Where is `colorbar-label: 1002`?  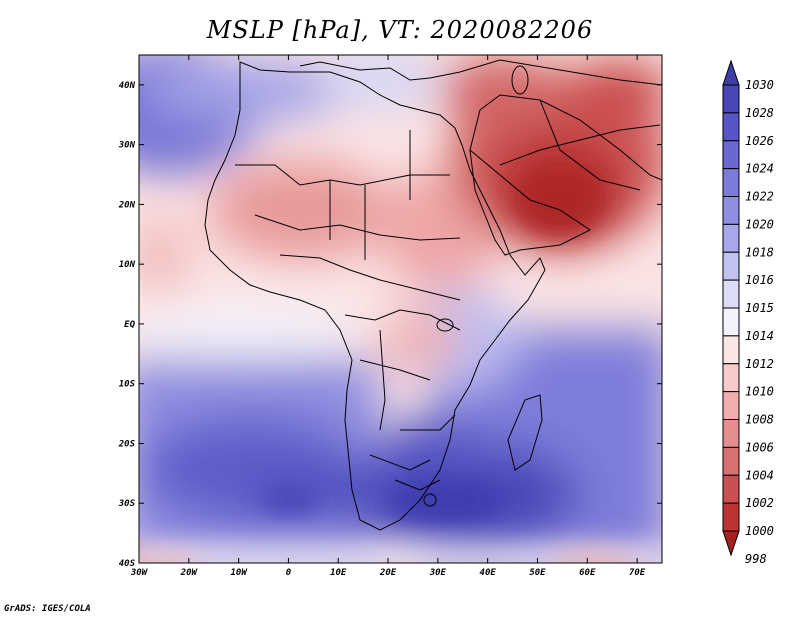 colorbar-label: 1002 is located at coordinates (759, 503).